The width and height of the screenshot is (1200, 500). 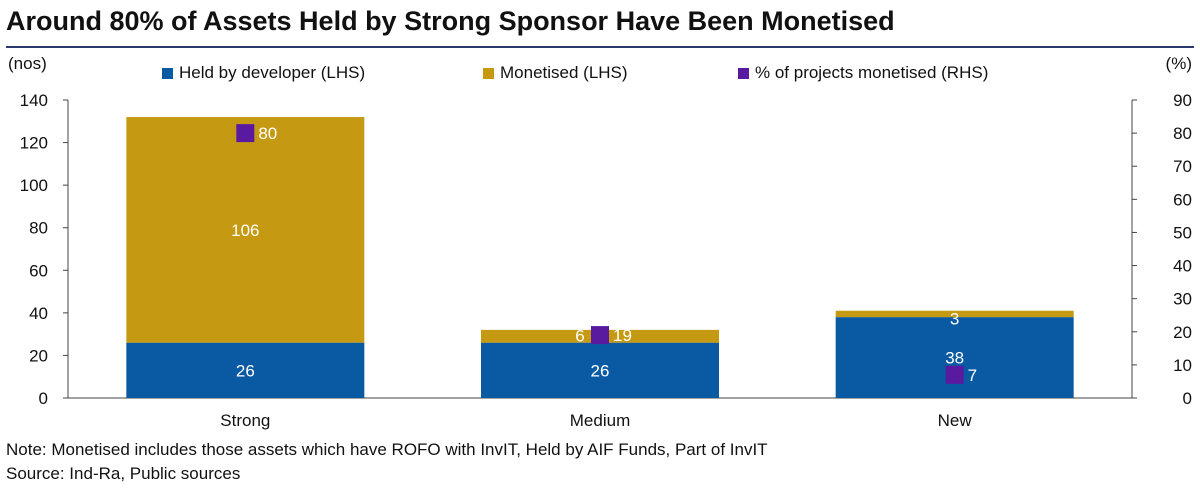 I want to click on data-label-percent-medium: 19, so click(x=622, y=335).